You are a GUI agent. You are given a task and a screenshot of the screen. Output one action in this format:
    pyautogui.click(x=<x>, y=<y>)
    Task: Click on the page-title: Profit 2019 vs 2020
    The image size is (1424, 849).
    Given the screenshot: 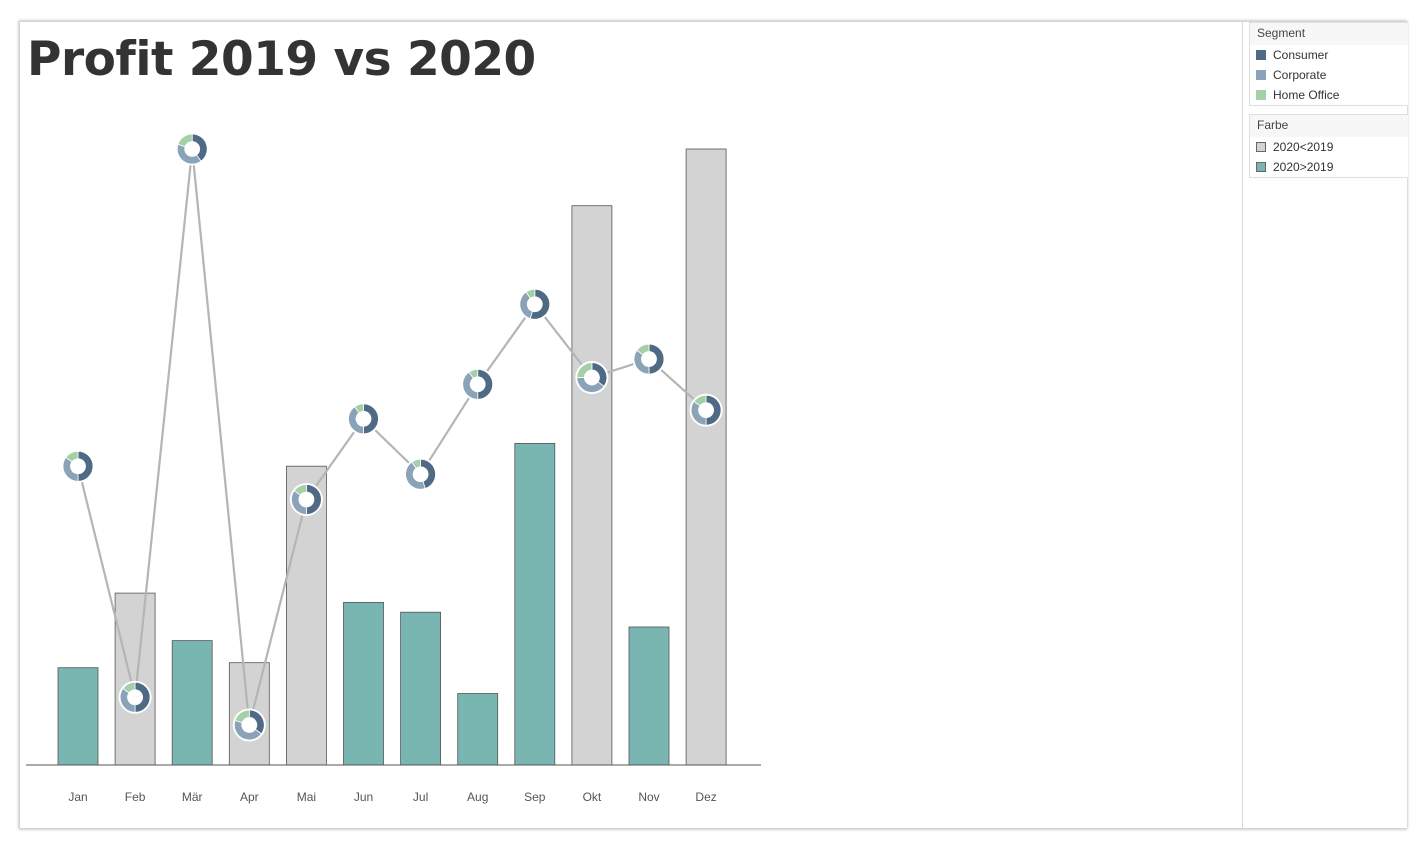 What is the action you would take?
    pyautogui.click(x=281, y=59)
    